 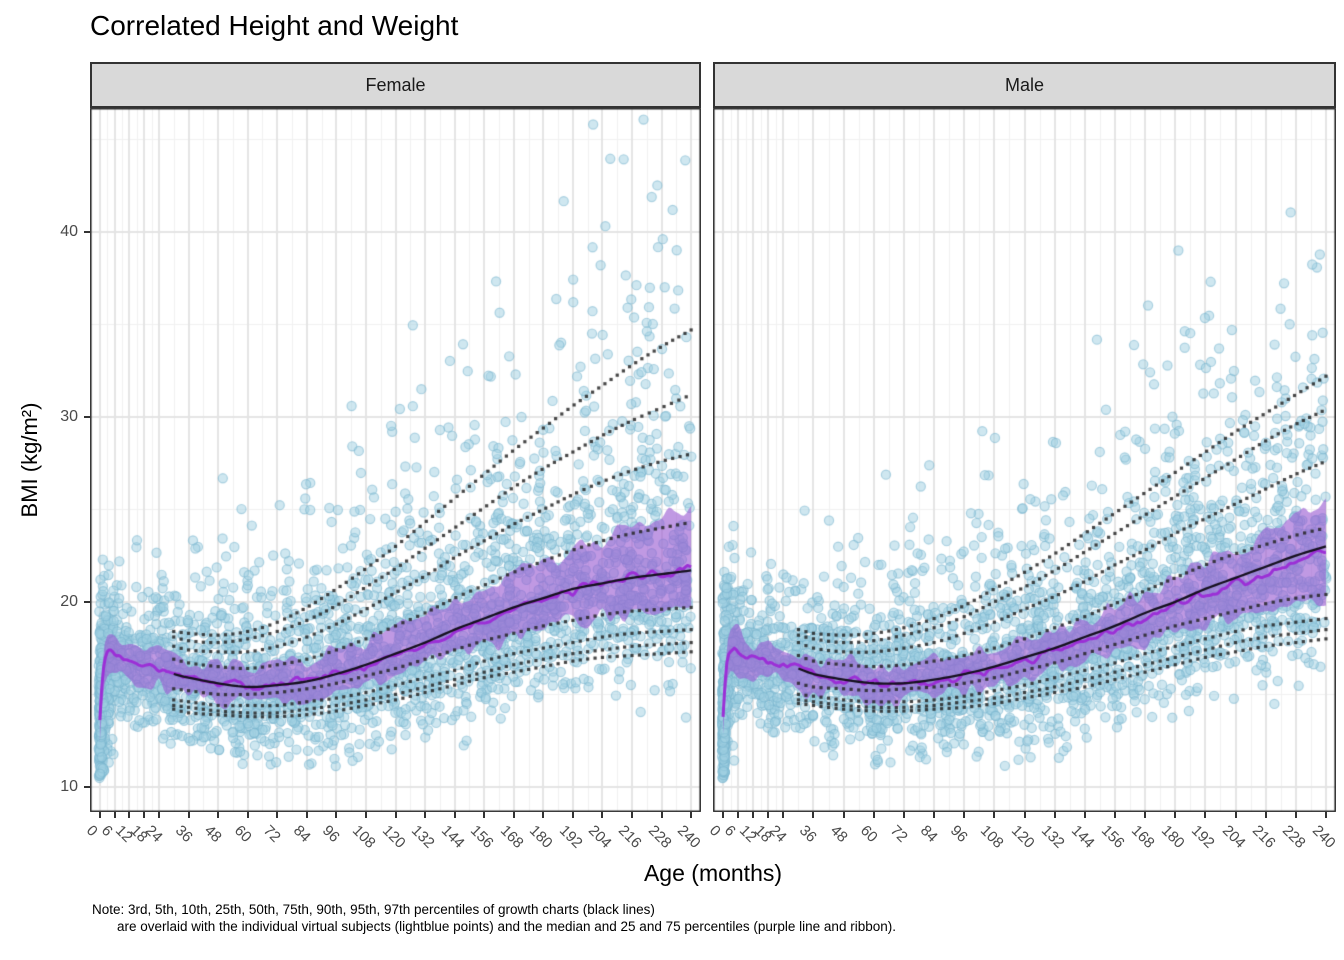 I want to click on facet-strip-label-male: Male, so click(x=1024, y=84).